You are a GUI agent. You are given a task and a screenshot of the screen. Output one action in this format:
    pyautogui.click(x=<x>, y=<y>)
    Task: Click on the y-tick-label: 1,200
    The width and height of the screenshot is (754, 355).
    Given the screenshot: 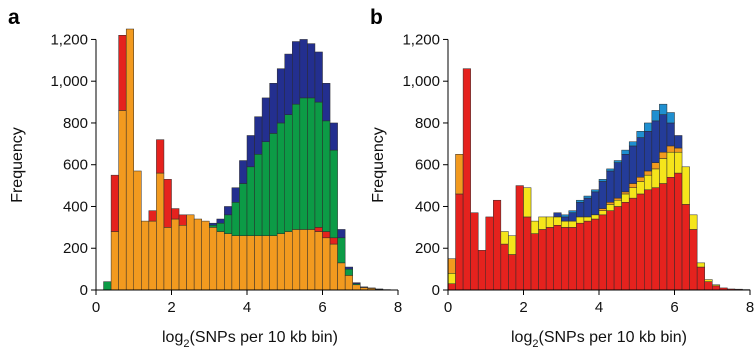 What is the action you would take?
    pyautogui.click(x=421, y=39)
    